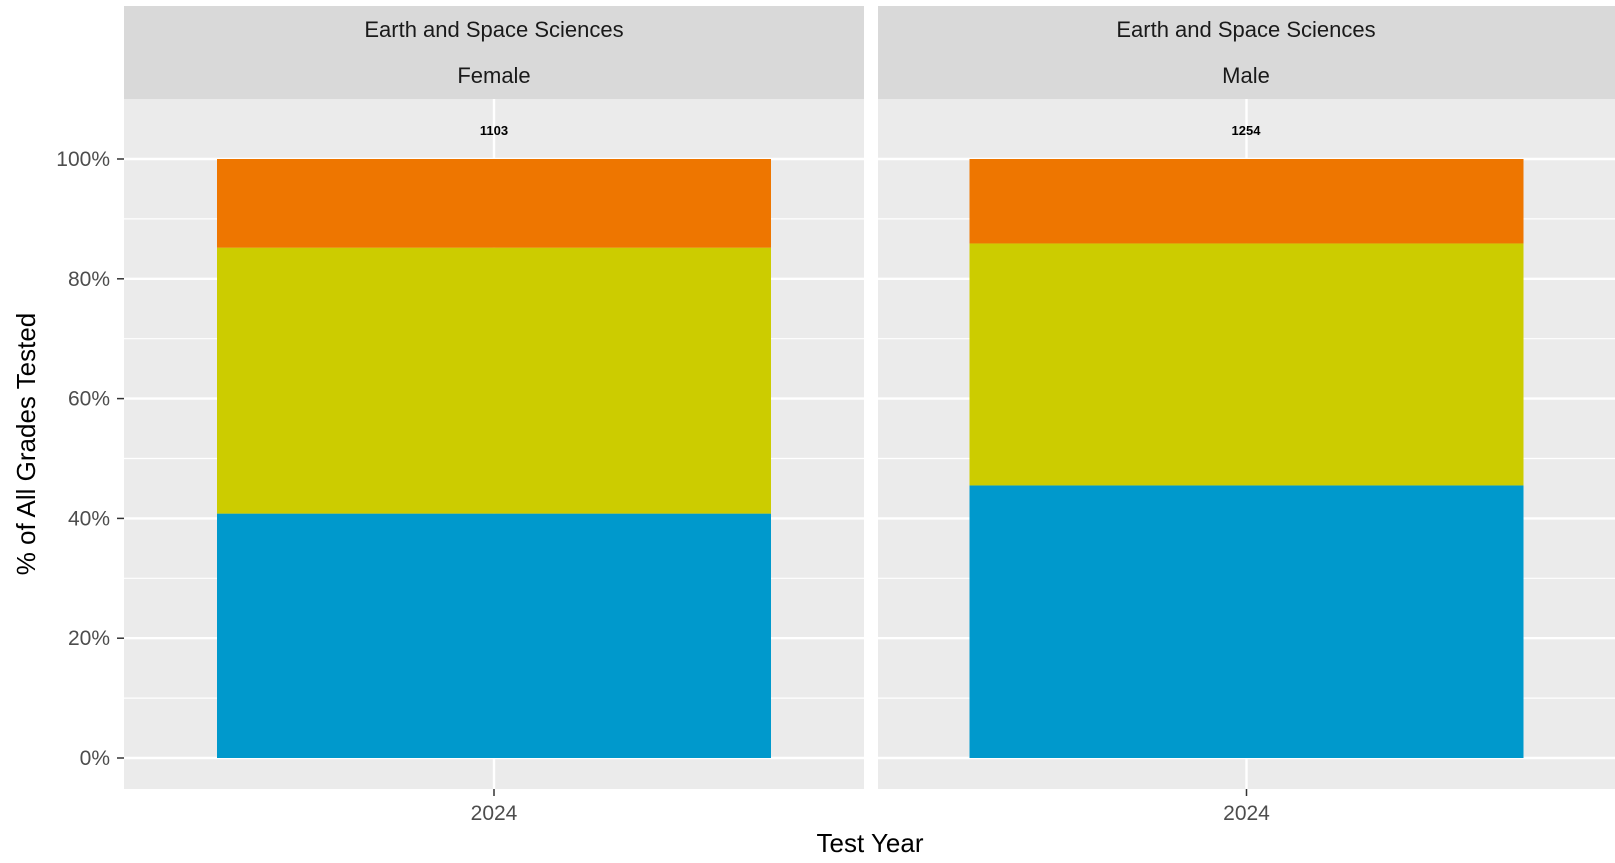 This screenshot has width=1615, height=863. Describe the element at coordinates (1245, 29) in the screenshot. I see `strip-subject-male: Earth and Space Sciences` at that location.